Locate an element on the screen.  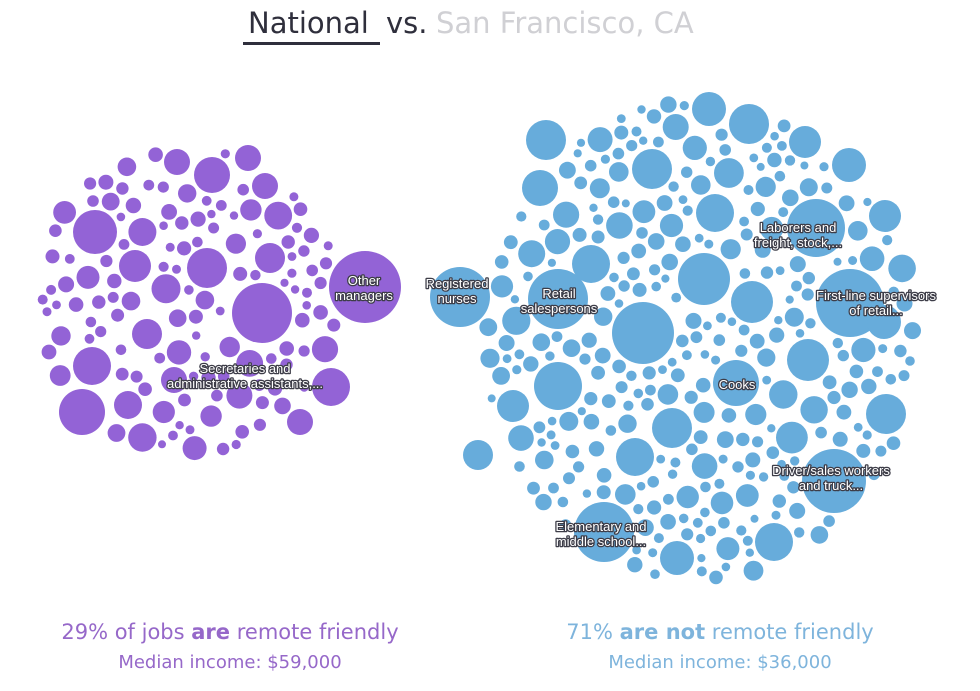
tab-national: National is located at coordinates (308, 23).